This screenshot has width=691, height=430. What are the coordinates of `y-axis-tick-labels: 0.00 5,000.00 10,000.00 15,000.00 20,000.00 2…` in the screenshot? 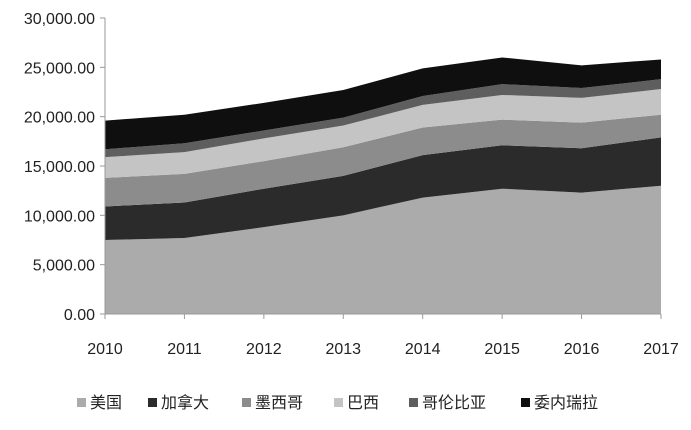 It's located at (59, 167).